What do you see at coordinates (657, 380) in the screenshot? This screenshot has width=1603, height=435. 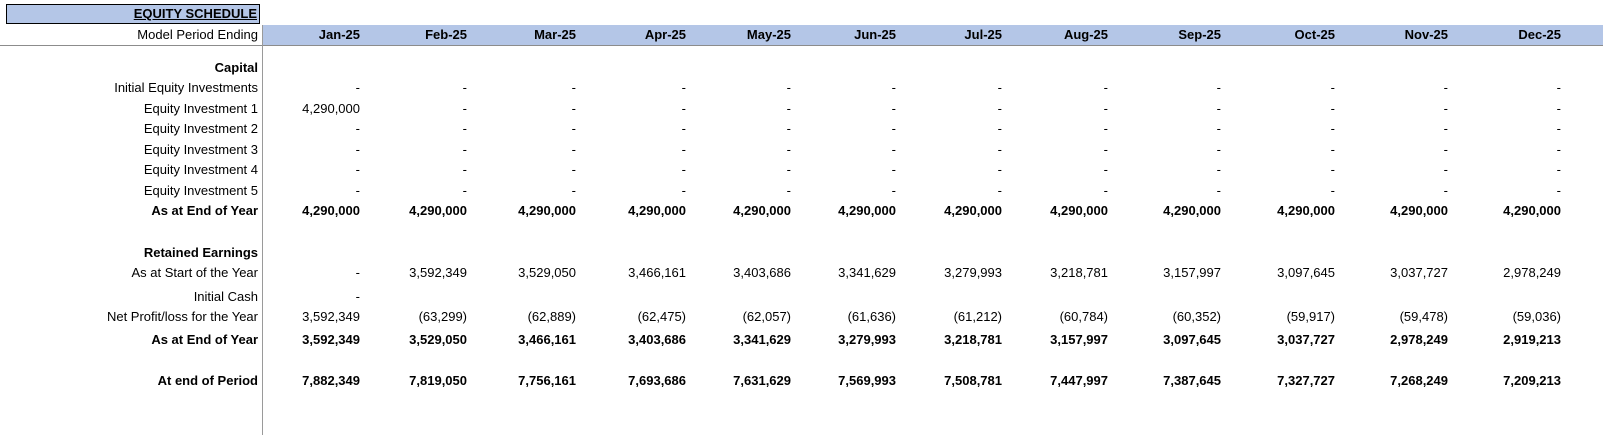 I see `table-cell: 7,693,686` at bounding box center [657, 380].